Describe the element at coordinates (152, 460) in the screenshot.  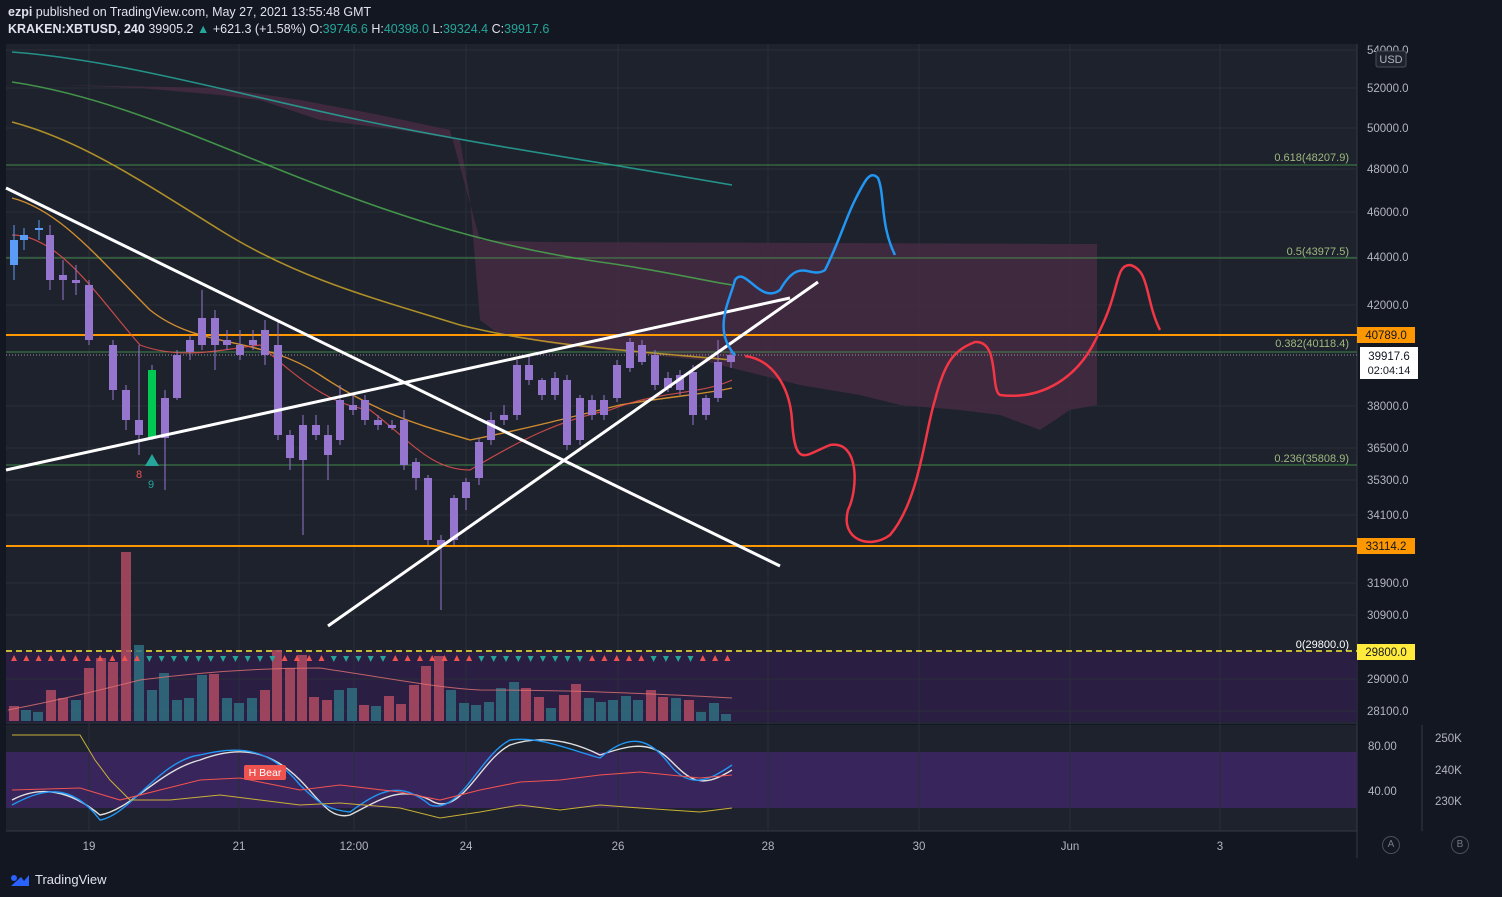
I see `buy-setup-arrow-icon` at that location.